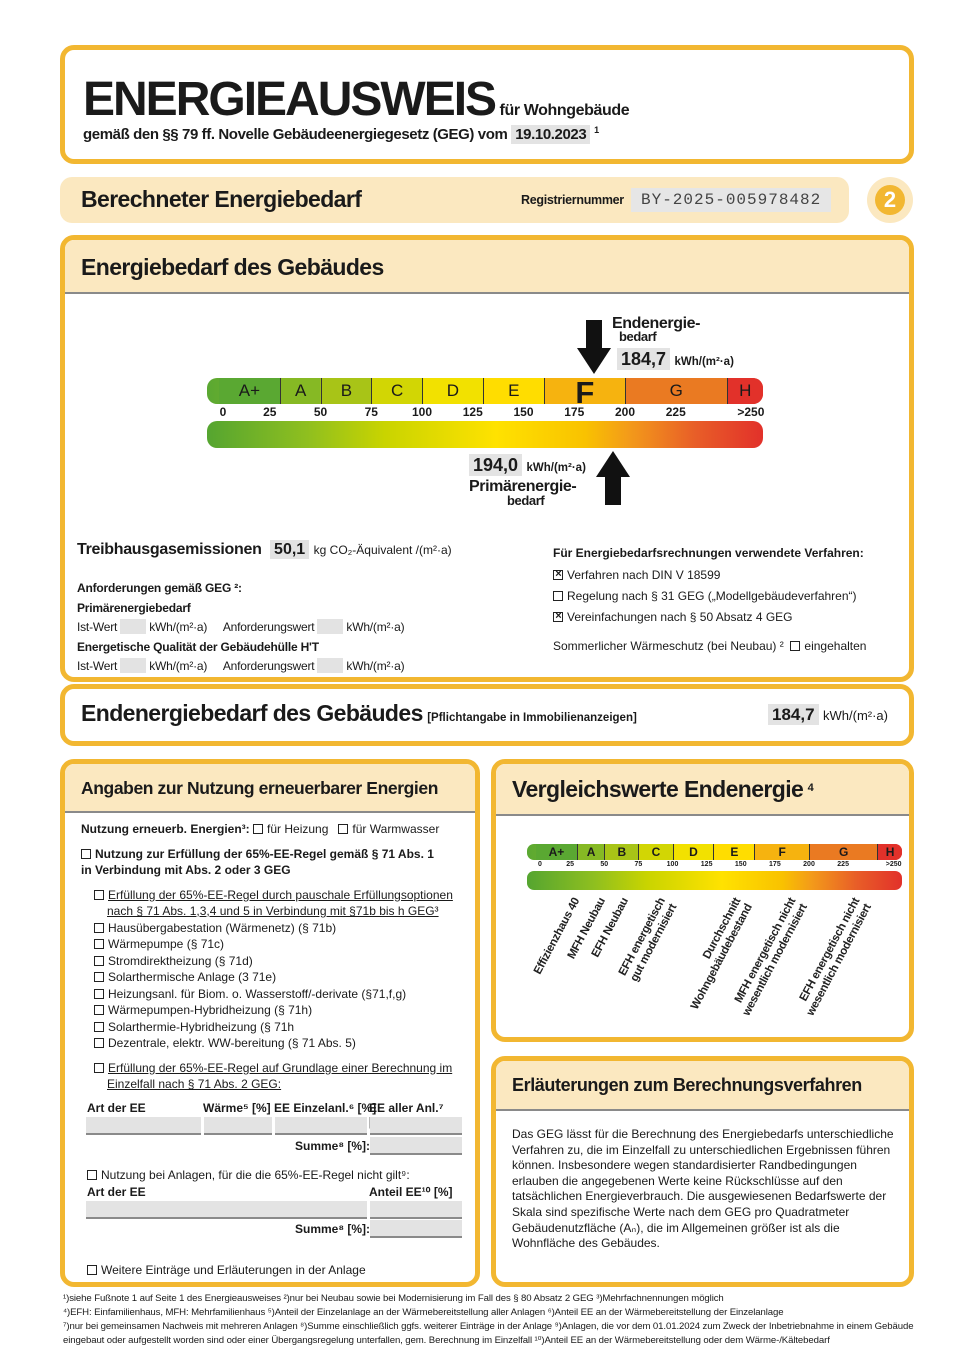  Describe the element at coordinates (86, 853) in the screenshot. I see `rule65-checkbox` at that location.